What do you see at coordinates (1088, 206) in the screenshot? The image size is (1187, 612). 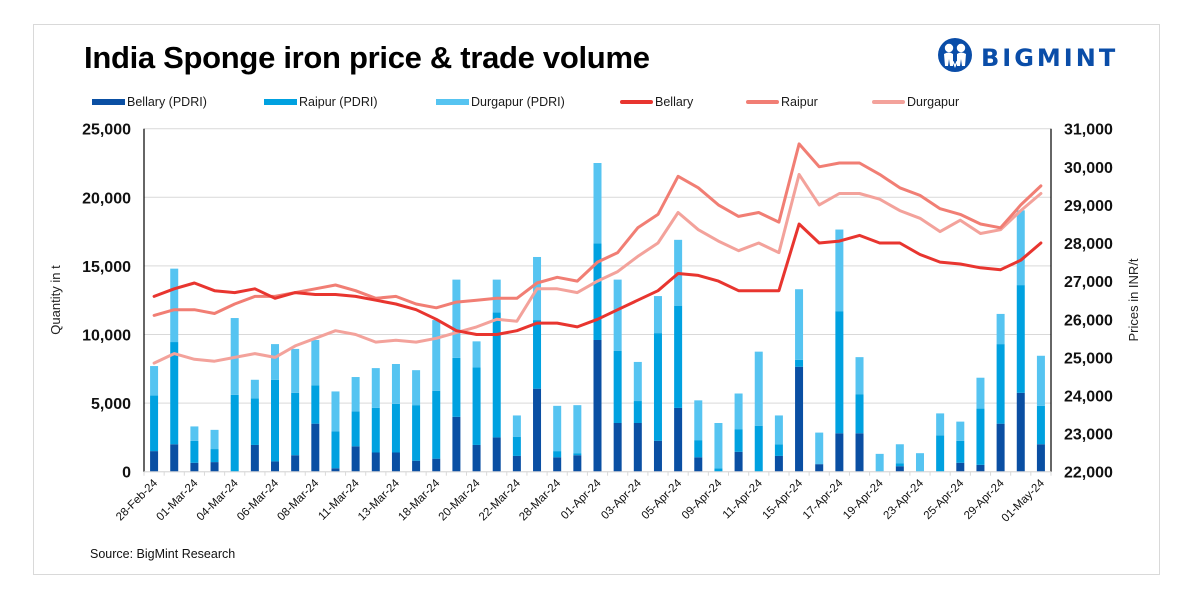 I see `y2-tick-label: 29,000` at bounding box center [1088, 206].